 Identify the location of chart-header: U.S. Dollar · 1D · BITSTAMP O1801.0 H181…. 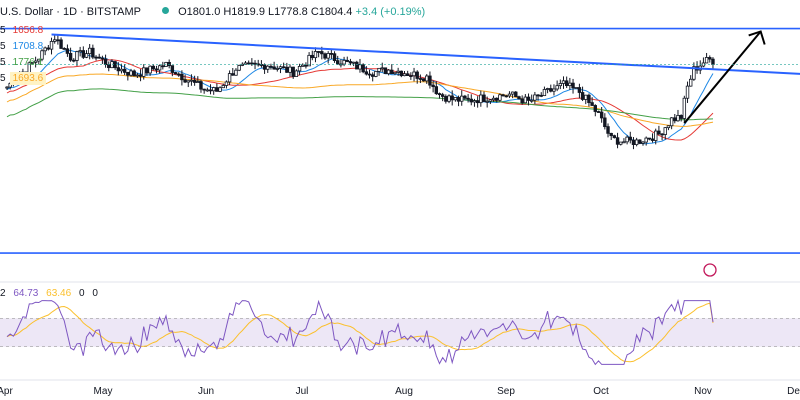
(212, 12).